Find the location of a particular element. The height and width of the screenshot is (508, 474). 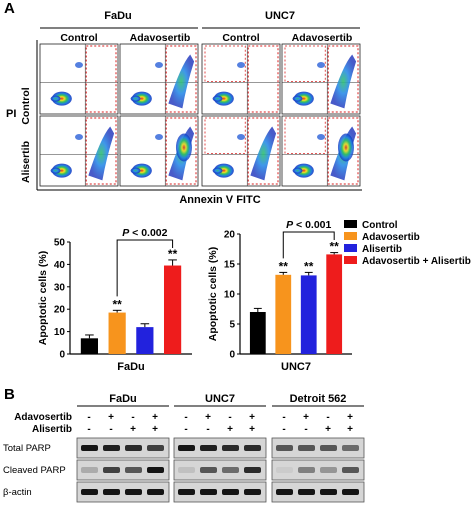

bar-x-axis-label: FaDu is located at coordinates (131, 367).